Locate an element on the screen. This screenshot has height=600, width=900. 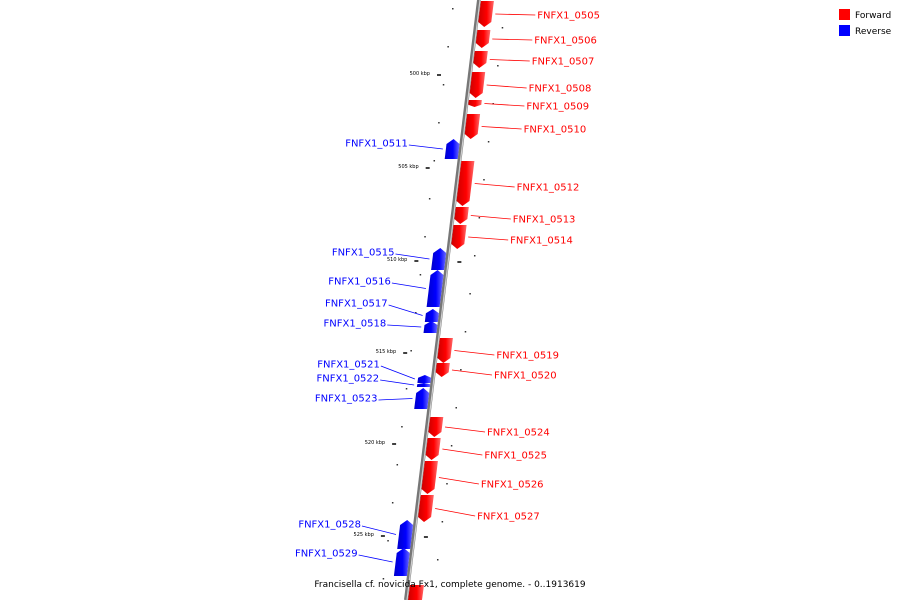
gene-label-fnfx1_0510: FNFX1_0510 is located at coordinates (555, 130).